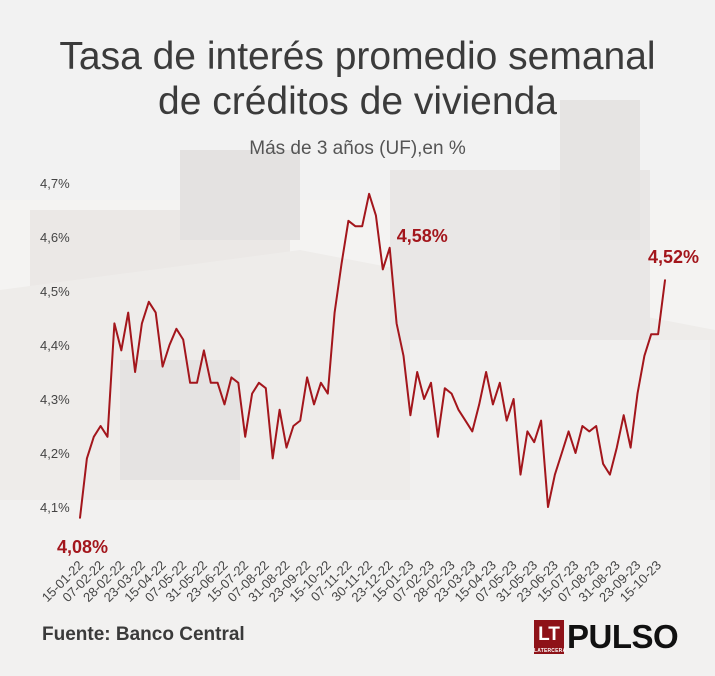  I want to click on chart-title-line-1: Tasa de interés promedio semanal, so click(357, 56).